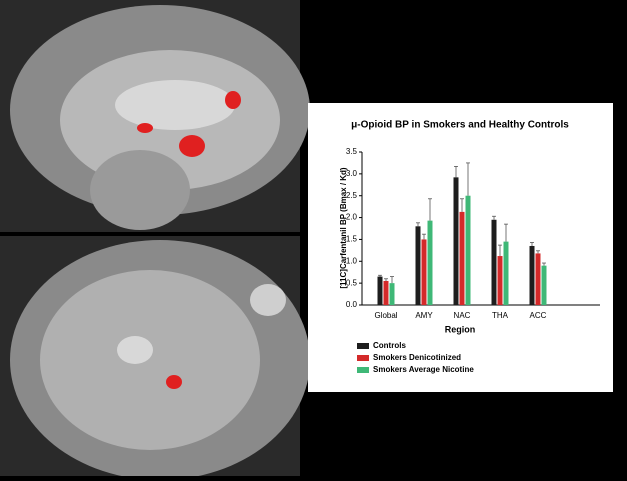  What do you see at coordinates (352, 239) in the screenshot?
I see `y-tick-label: 1.5` at bounding box center [352, 239].